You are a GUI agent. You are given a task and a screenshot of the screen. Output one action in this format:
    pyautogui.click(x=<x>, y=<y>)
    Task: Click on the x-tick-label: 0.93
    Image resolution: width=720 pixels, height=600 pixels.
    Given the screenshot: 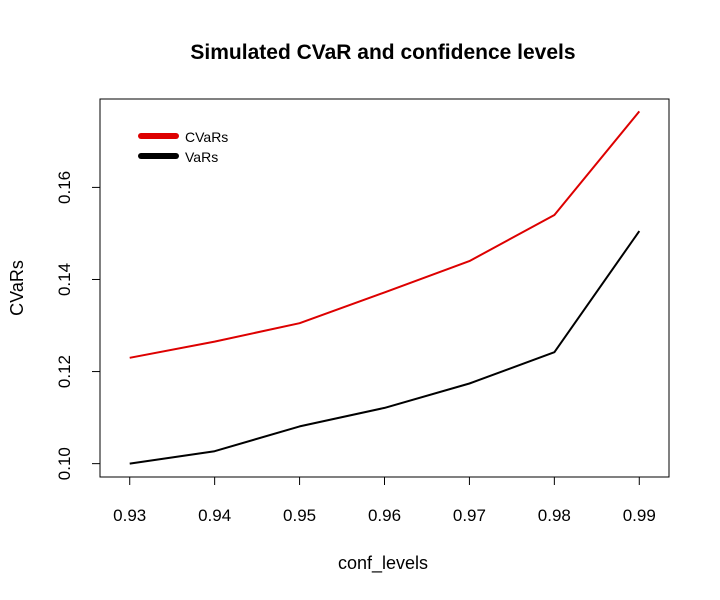 What is the action you would take?
    pyautogui.click(x=129, y=515)
    